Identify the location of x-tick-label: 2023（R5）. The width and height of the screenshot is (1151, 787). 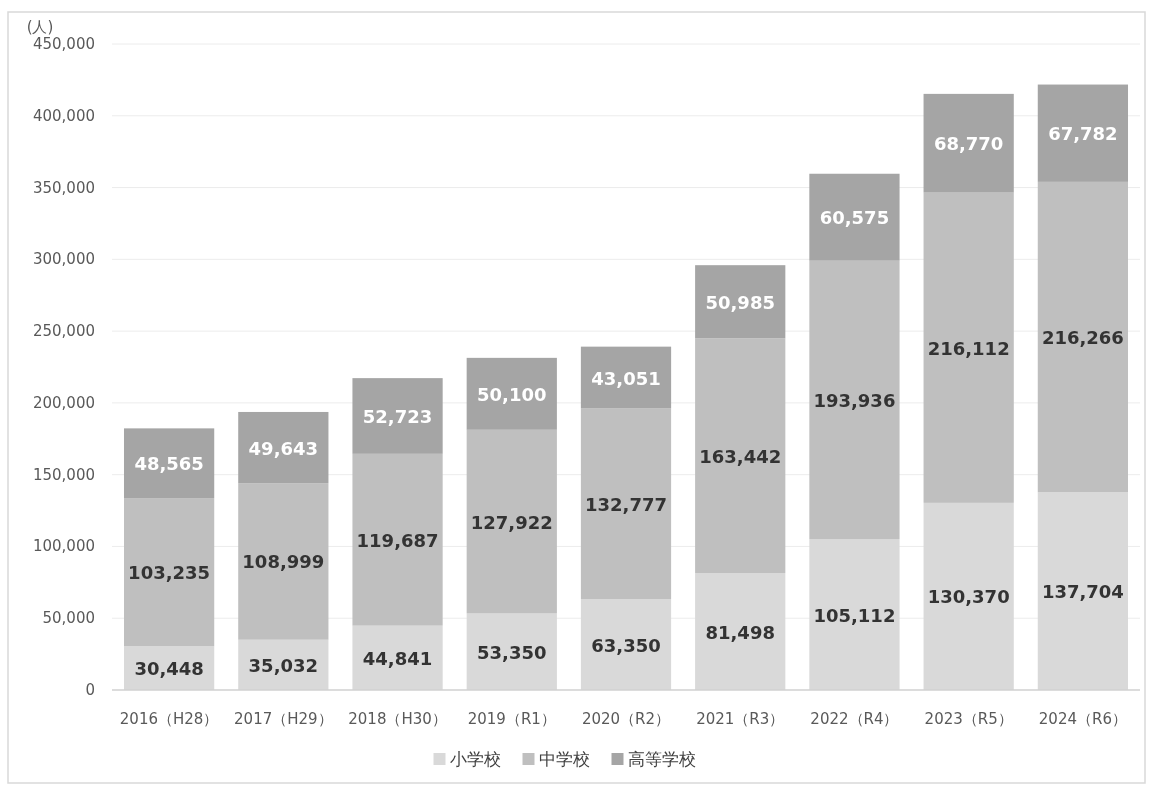
(968, 719).